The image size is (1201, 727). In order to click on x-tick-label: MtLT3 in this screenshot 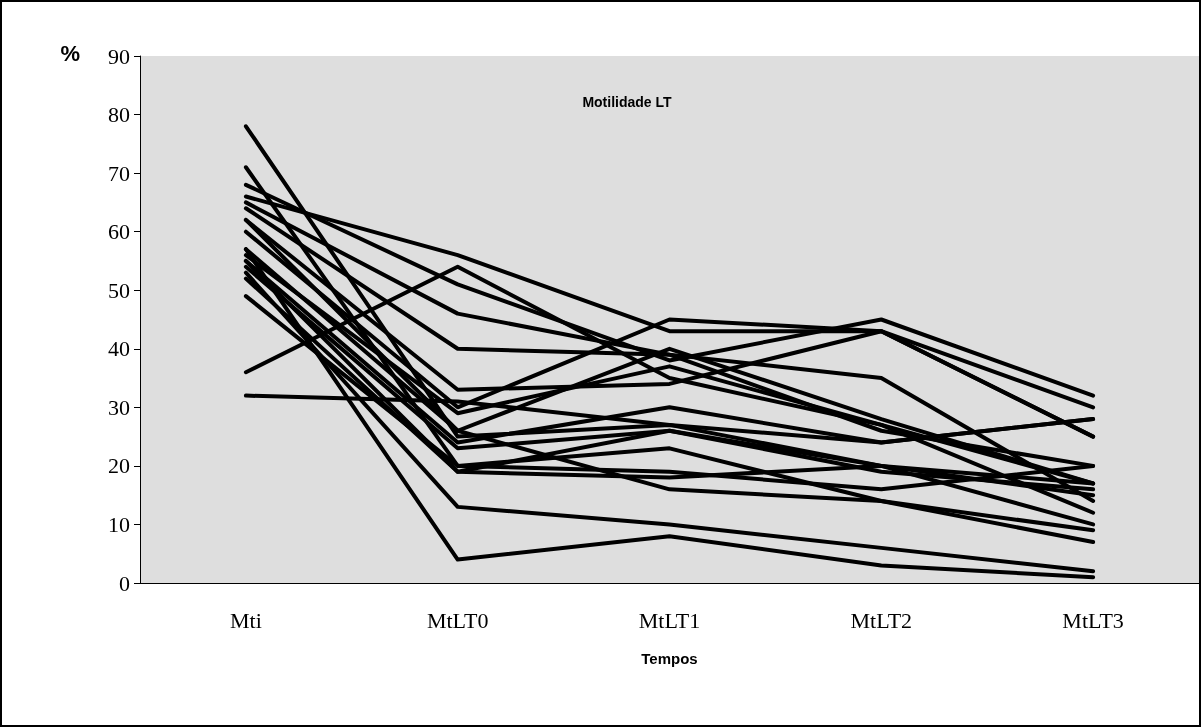, I will do `click(1093, 620)`.